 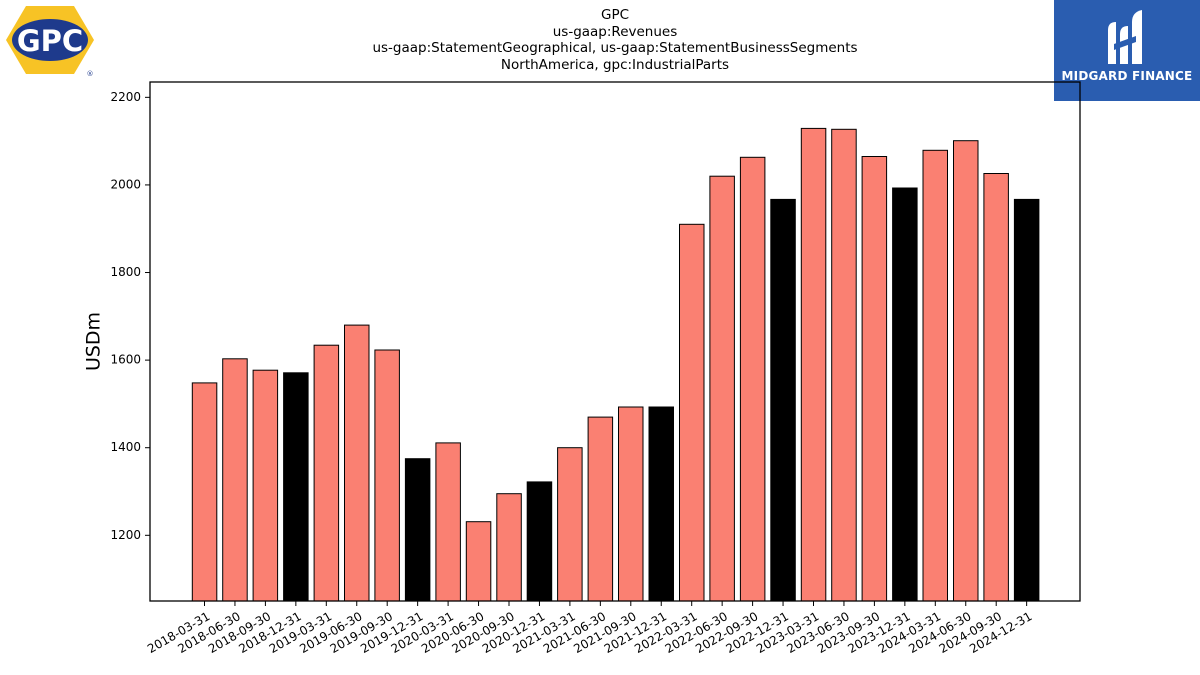 What do you see at coordinates (1125, 43) in the screenshot?
I see `midgard-mark-slash` at bounding box center [1125, 43].